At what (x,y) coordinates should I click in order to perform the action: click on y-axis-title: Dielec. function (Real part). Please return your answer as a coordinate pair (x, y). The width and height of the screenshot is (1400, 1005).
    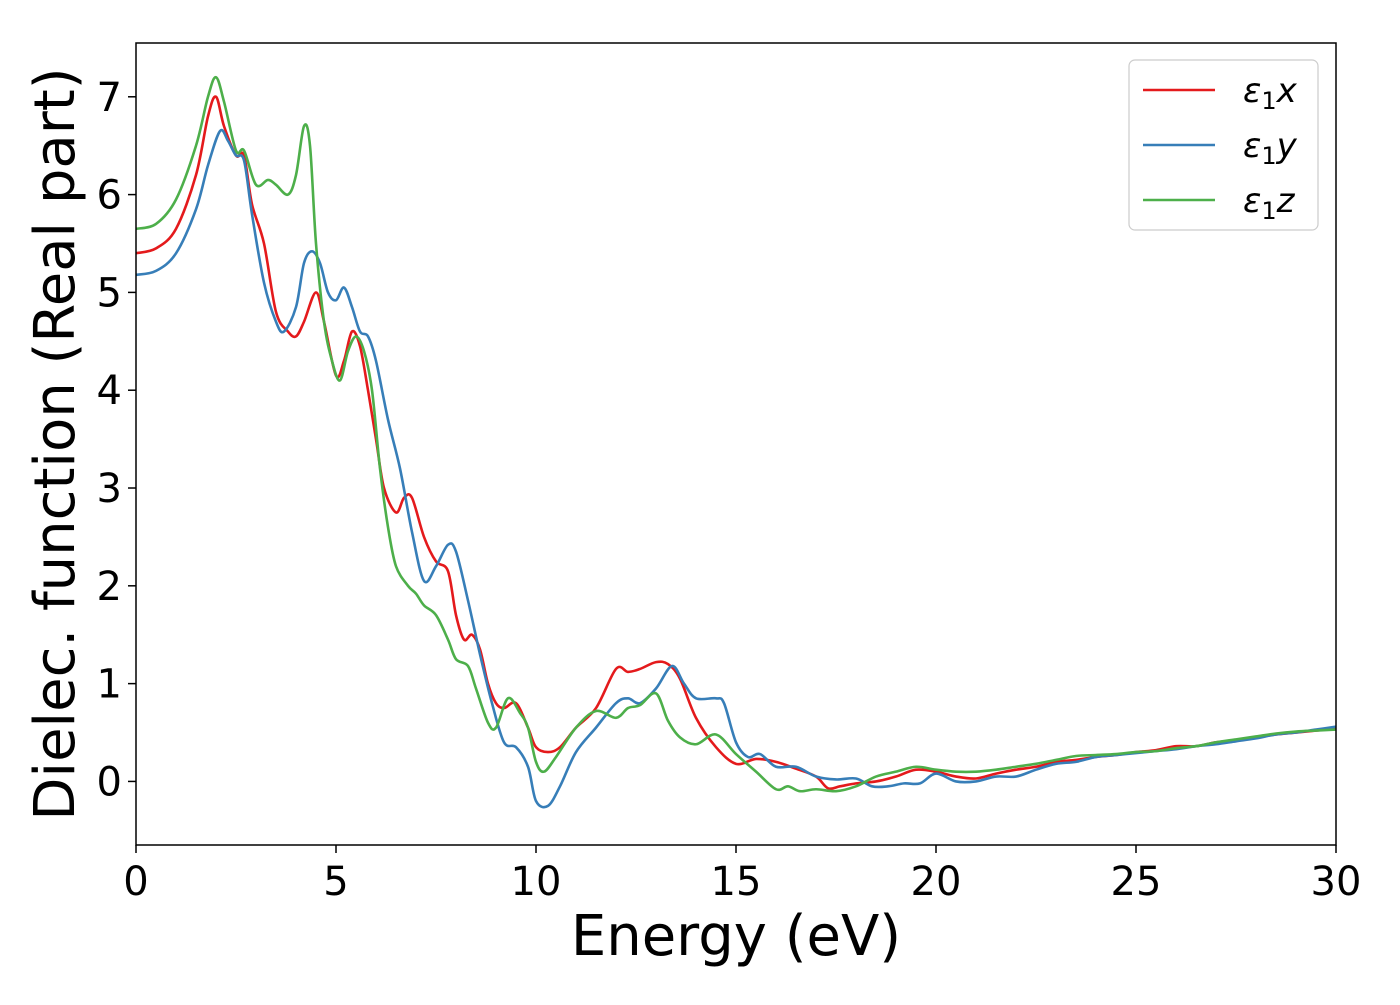
    Looking at the image, I should click on (55, 443).